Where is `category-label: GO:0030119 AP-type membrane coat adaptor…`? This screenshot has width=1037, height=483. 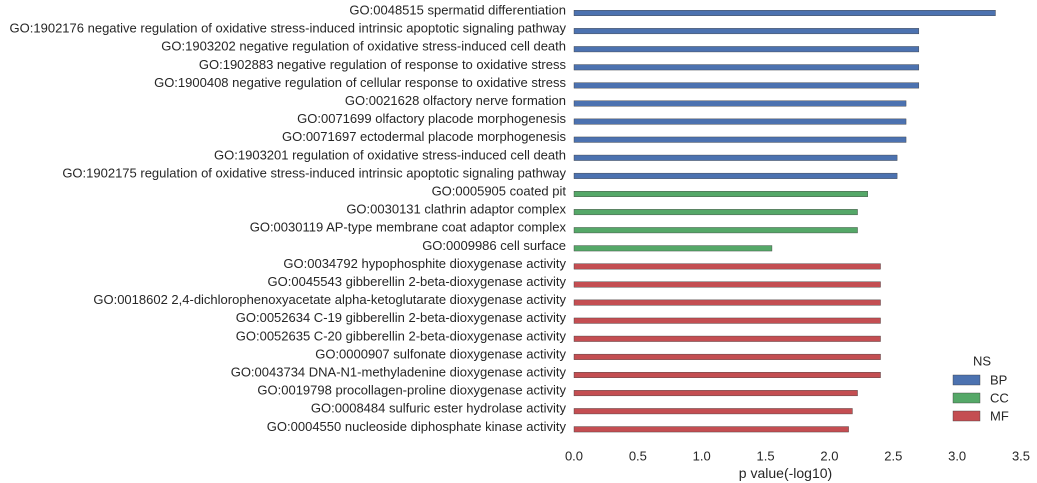
category-label: GO:0030119 AP-type membrane coat adaptor… is located at coordinates (408, 227).